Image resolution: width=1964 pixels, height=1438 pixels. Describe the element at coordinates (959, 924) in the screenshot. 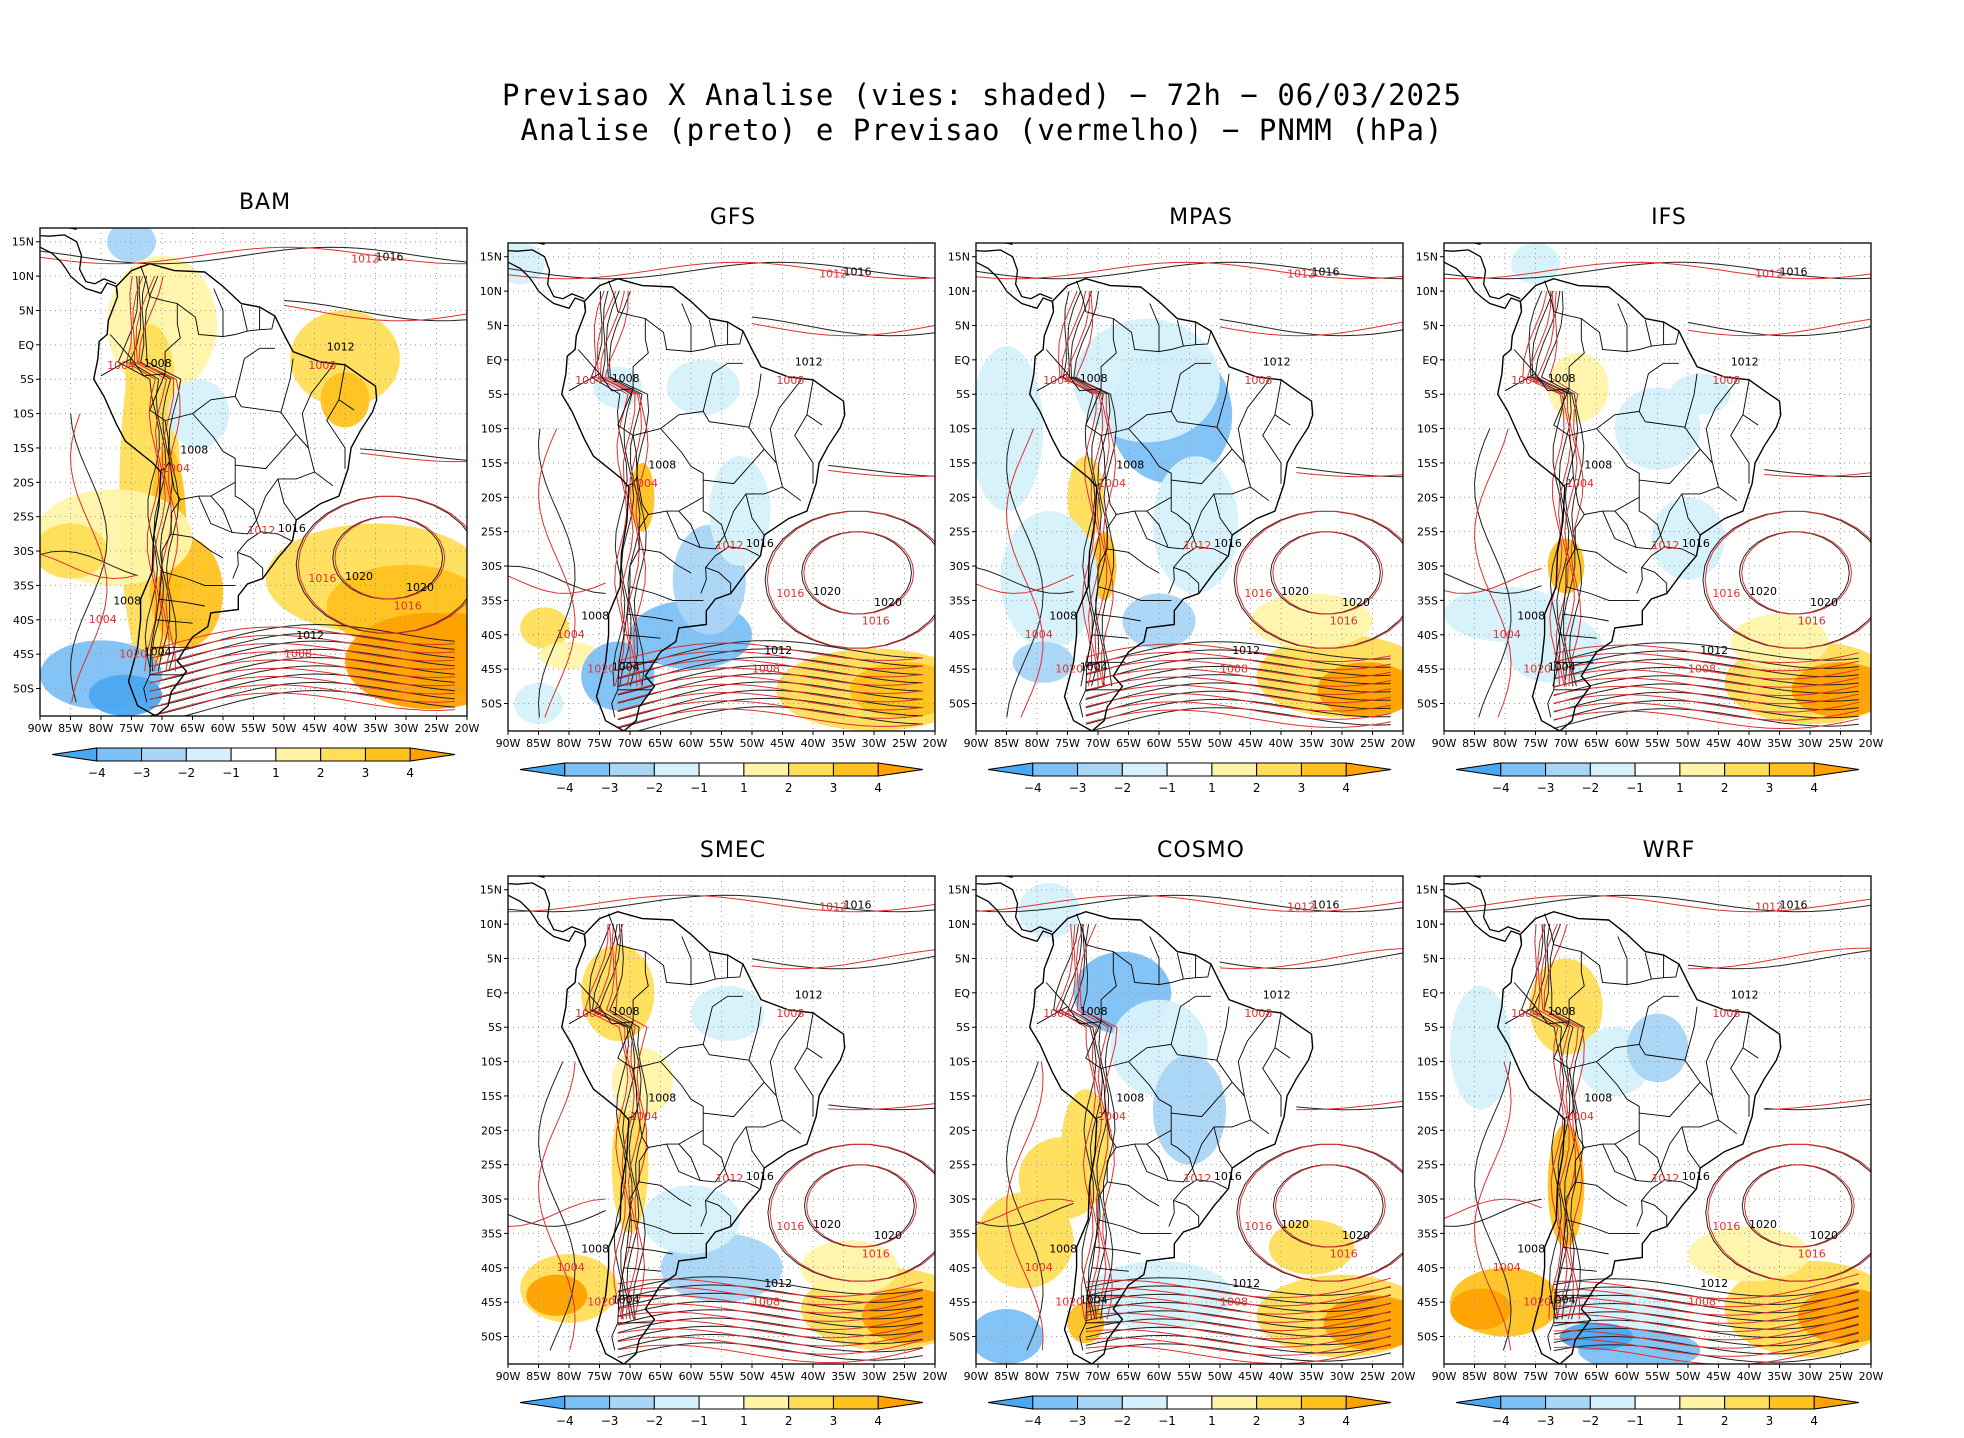

I see `lat-tick-label: 10N` at that location.